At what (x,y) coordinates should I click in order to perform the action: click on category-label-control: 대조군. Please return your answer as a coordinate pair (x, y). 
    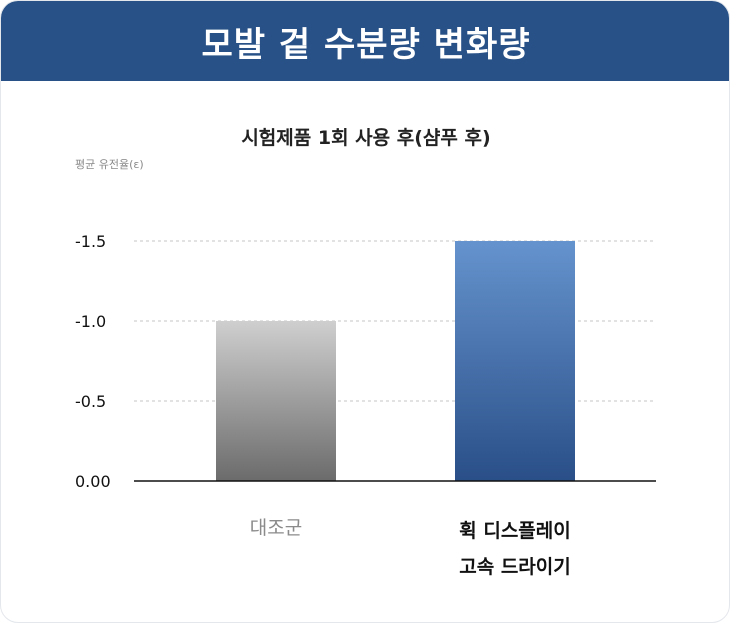
    Looking at the image, I should click on (276, 526).